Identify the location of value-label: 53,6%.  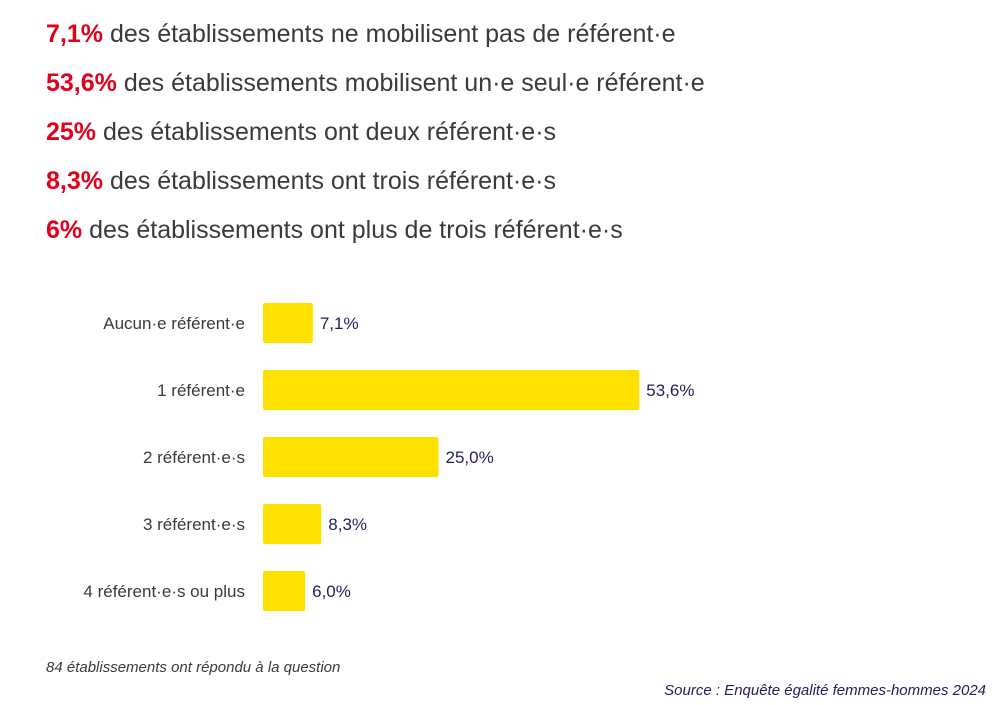
(670, 390).